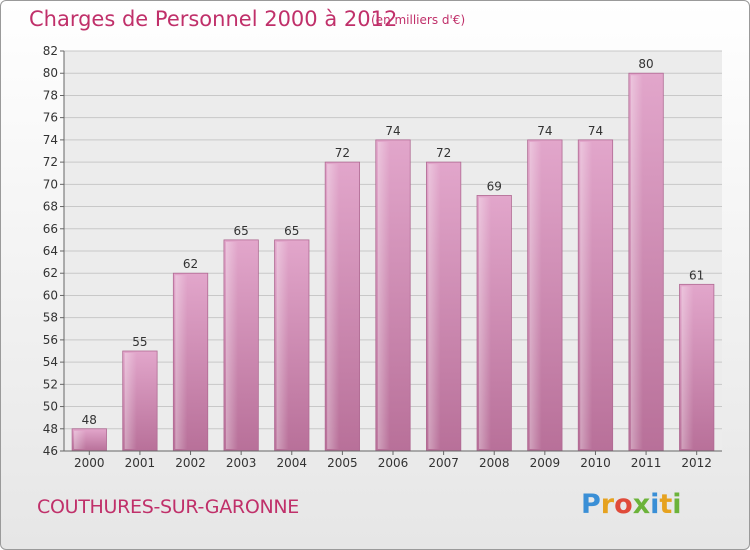  Describe the element at coordinates (50, 251) in the screenshot. I see `y-tick-label: 64` at that location.